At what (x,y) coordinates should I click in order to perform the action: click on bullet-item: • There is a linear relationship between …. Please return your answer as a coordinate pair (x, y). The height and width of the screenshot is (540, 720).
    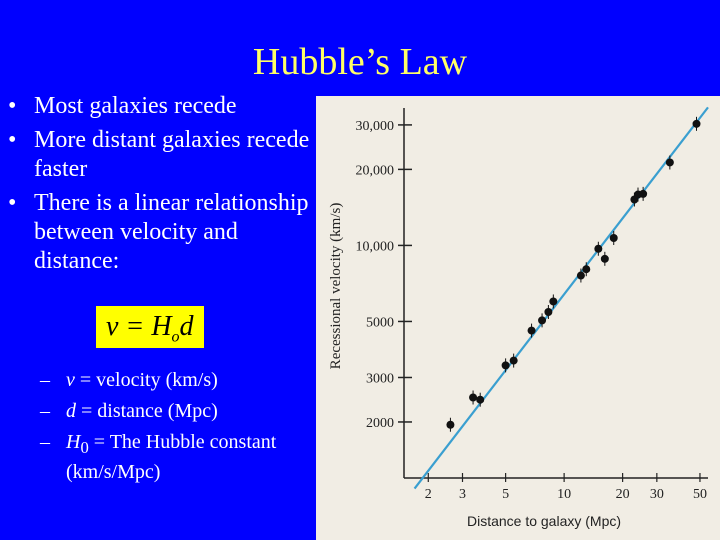
    Looking at the image, I should click on (168, 232).